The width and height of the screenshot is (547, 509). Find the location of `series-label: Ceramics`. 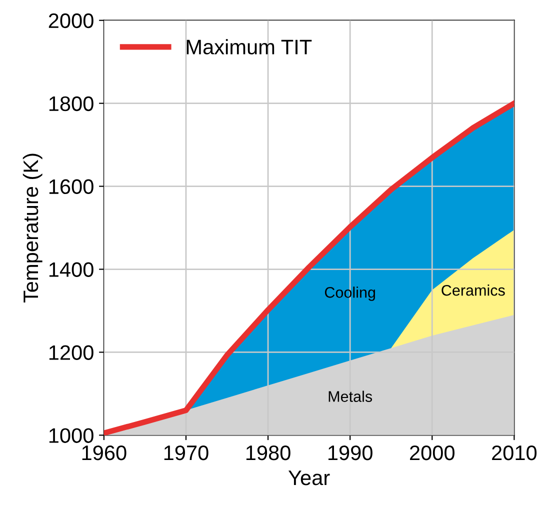

series-label: Ceramics is located at coordinates (473, 290).